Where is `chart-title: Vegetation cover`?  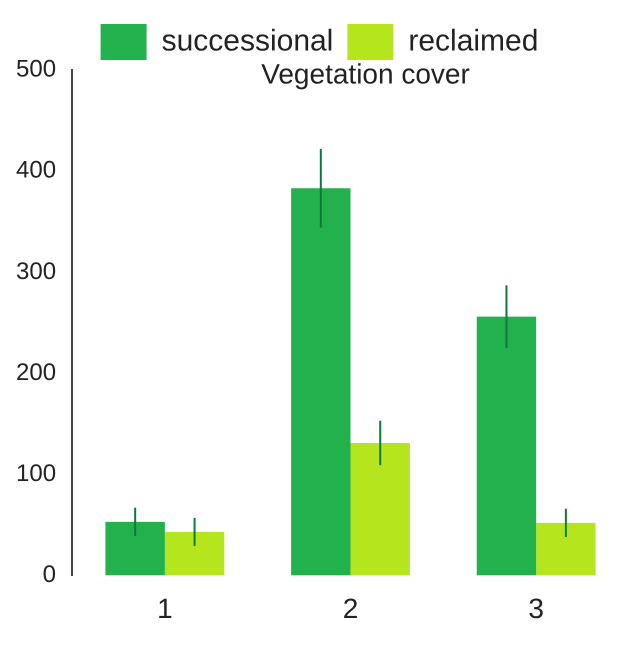 chart-title: Vegetation cover is located at coordinates (365, 74).